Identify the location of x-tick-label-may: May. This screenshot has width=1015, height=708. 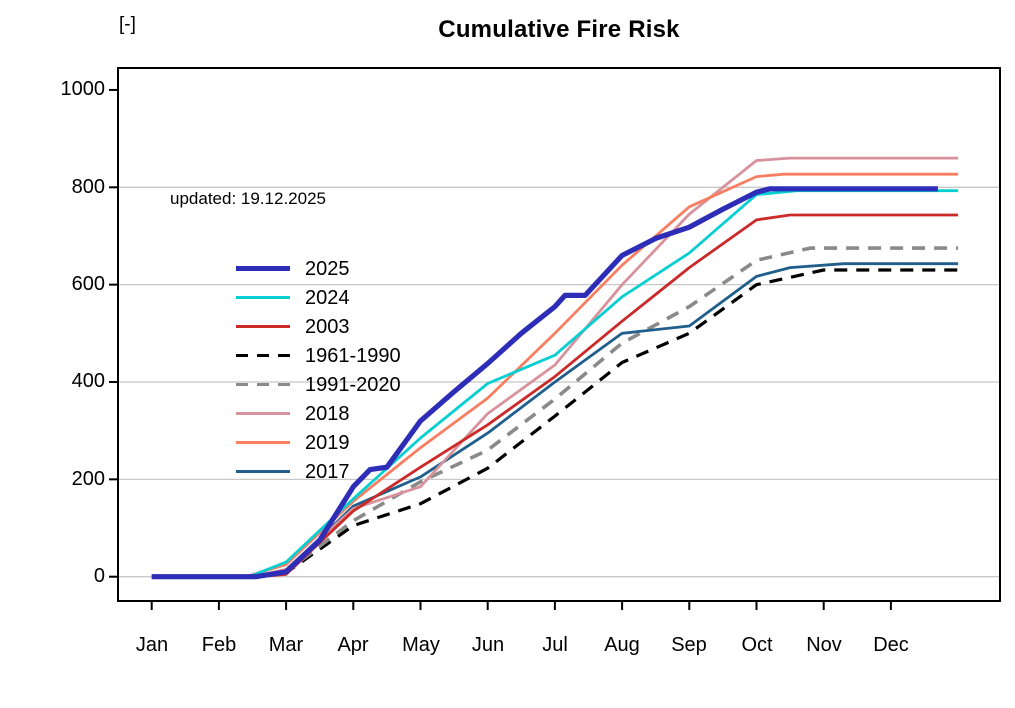
(421, 645).